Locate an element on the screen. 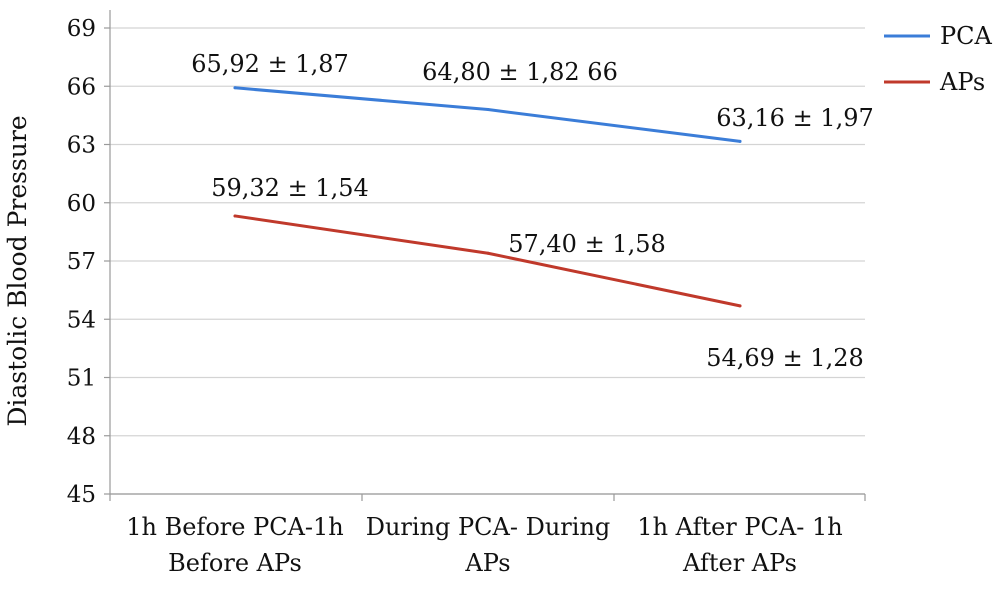  y-tick-label: 63 is located at coordinates (81, 146).